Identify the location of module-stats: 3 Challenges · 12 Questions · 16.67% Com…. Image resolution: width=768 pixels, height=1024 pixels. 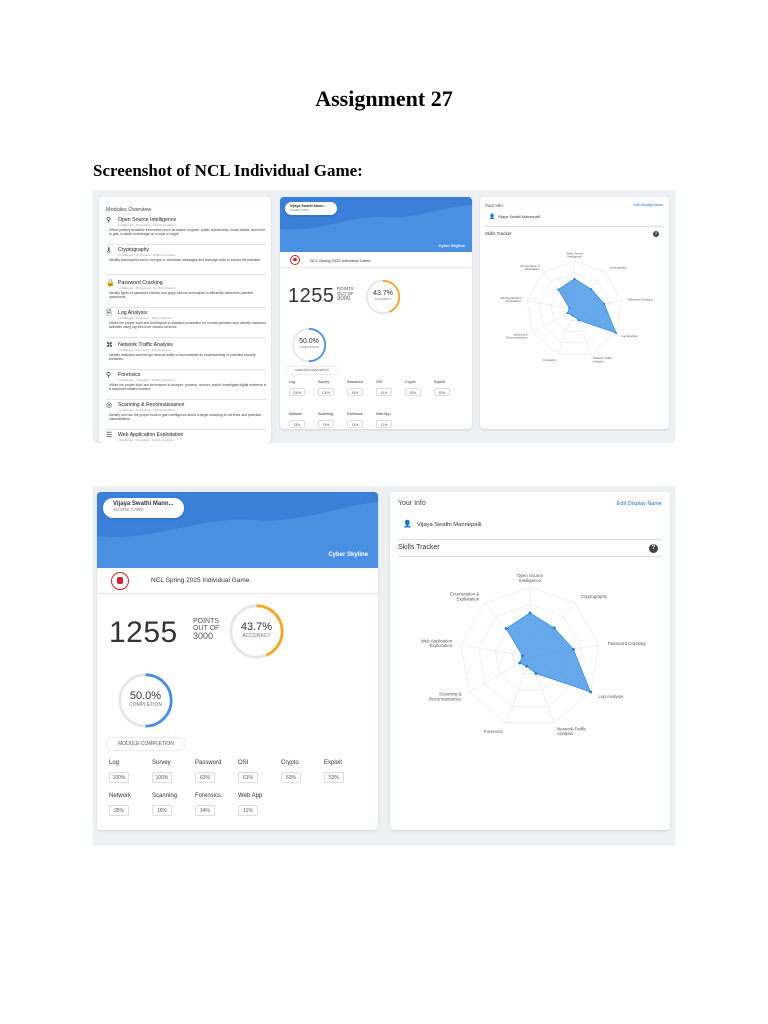
(147, 410).